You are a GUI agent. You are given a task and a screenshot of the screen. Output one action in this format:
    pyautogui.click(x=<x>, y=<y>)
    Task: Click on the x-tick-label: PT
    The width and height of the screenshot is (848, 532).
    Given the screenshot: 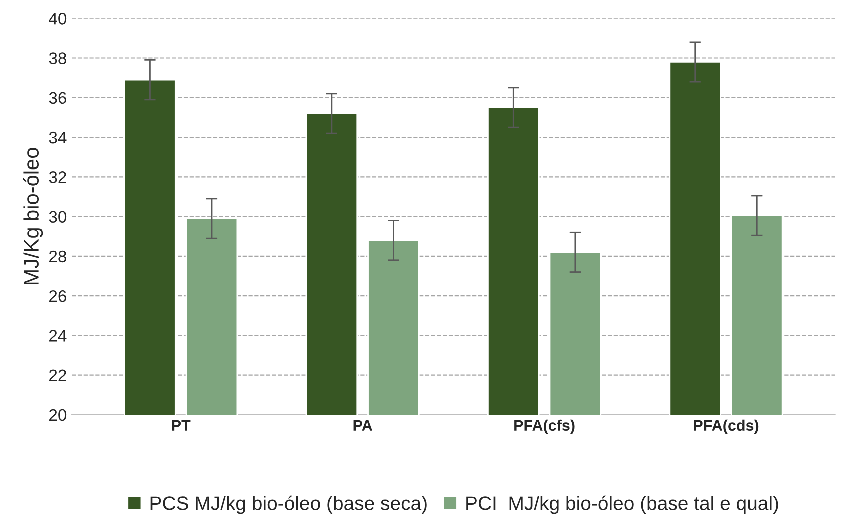 What is the action you would take?
    pyautogui.click(x=181, y=425)
    